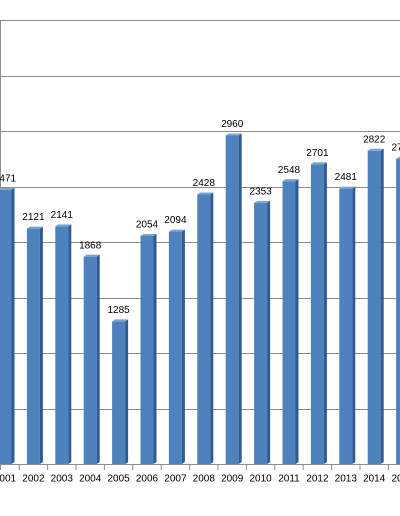 This screenshot has width=400, height=516. I want to click on data-label: 1868, so click(90, 245).